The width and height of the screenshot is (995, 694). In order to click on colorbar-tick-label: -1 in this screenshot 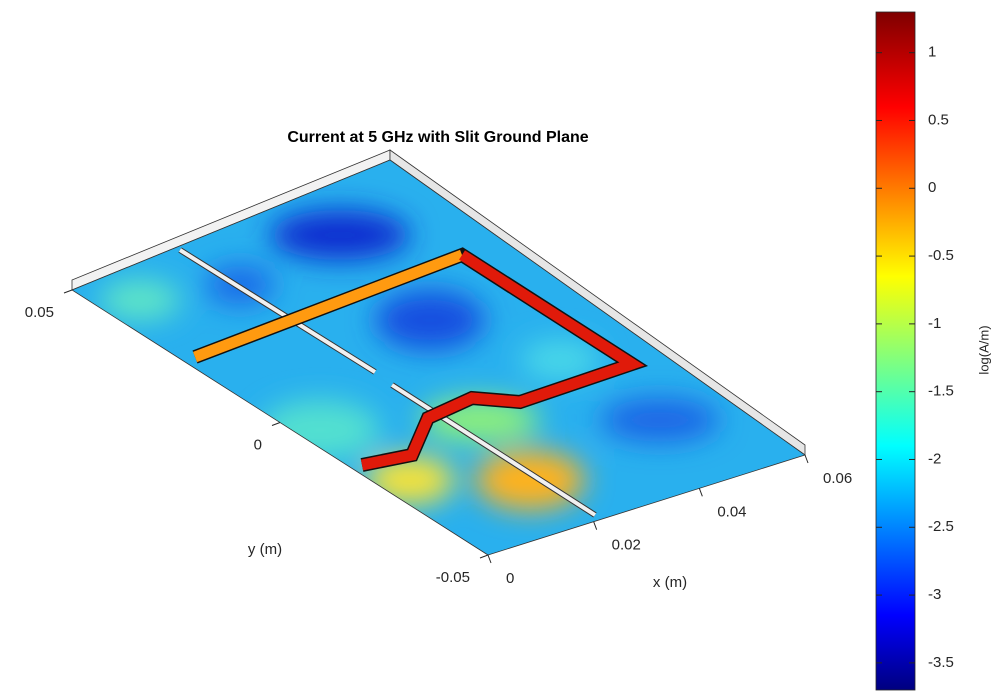, I will do `click(934, 323)`.